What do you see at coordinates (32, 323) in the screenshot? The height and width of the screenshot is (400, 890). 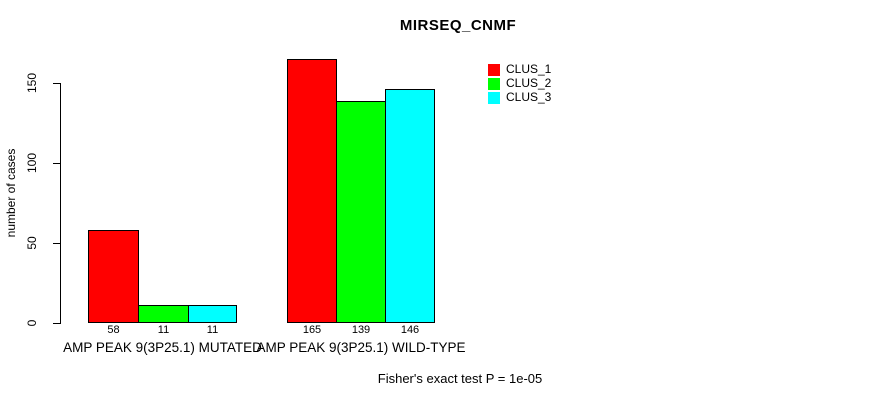 I see `y-tick-label: 0` at bounding box center [32, 323].